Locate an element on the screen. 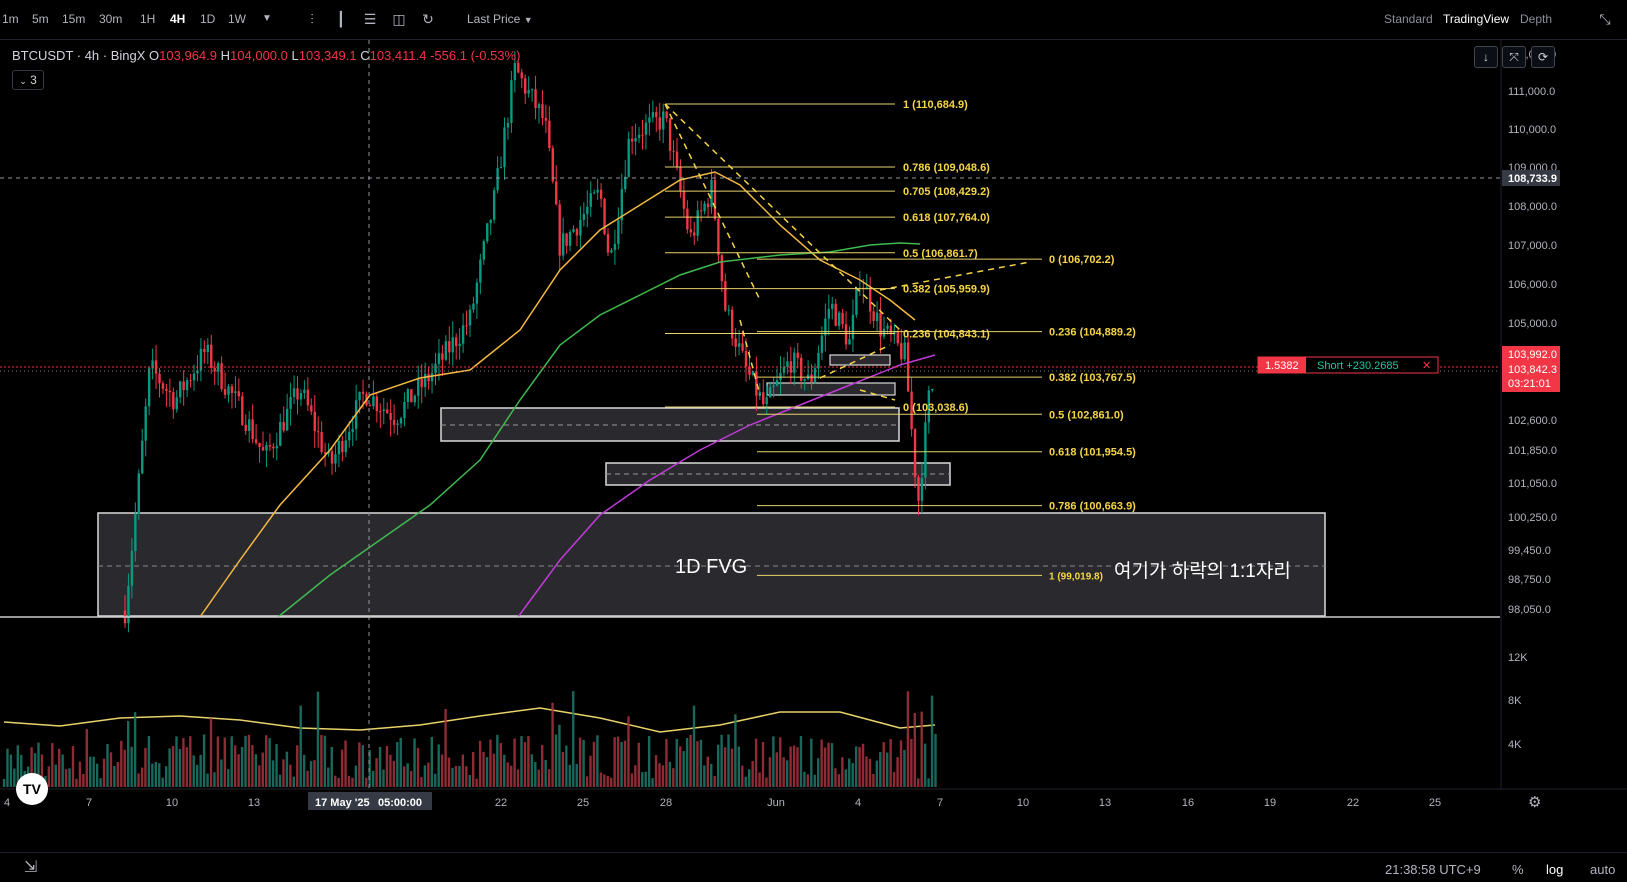 The height and width of the screenshot is (882, 1627). timeframe-1w: 1W is located at coordinates (237, 19).